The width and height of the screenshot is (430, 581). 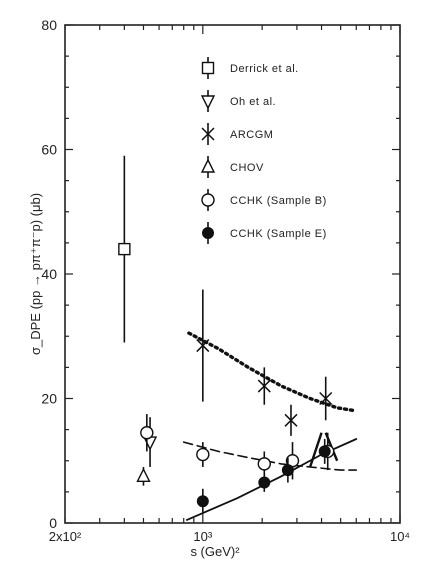 What do you see at coordinates (208, 165) in the screenshot?
I see `legend-marker-chov` at bounding box center [208, 165].